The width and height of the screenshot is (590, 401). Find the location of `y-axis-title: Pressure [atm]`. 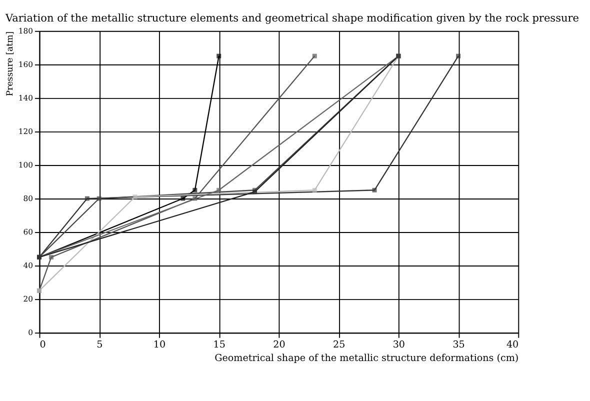

y-axis-title: Pressure [atm] is located at coordinates (11, 63).